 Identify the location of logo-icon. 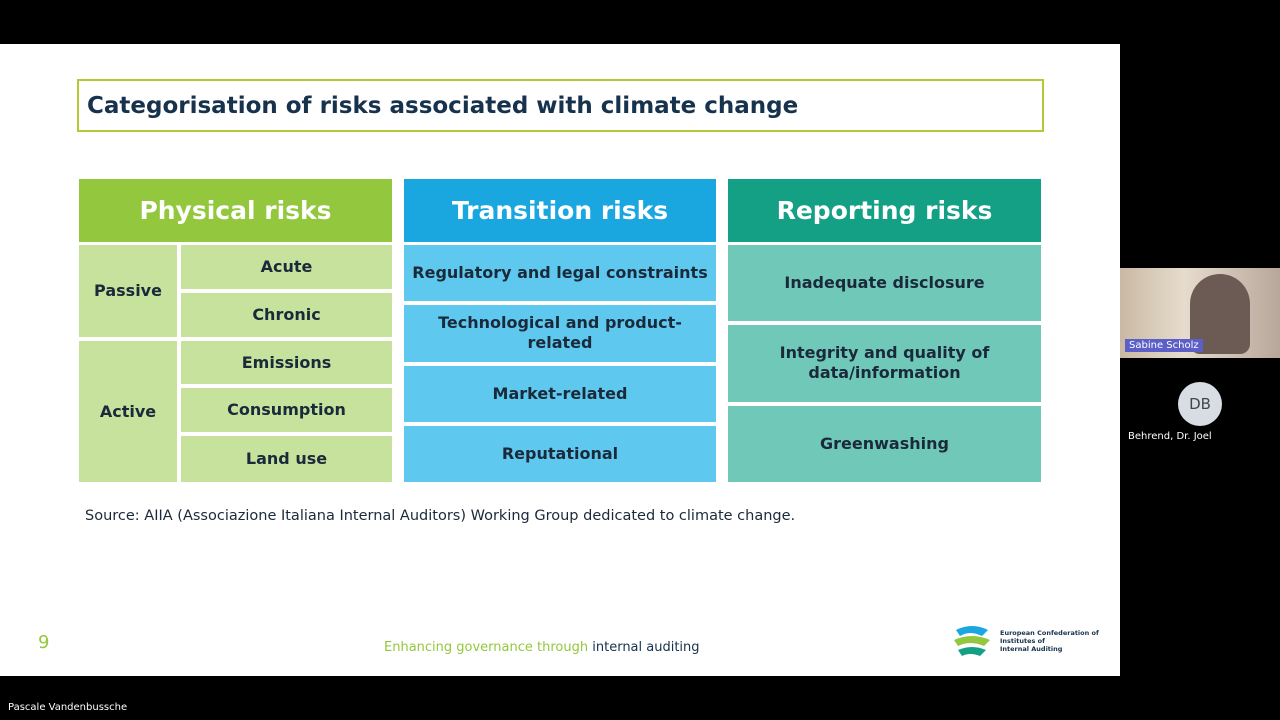
(972, 641).